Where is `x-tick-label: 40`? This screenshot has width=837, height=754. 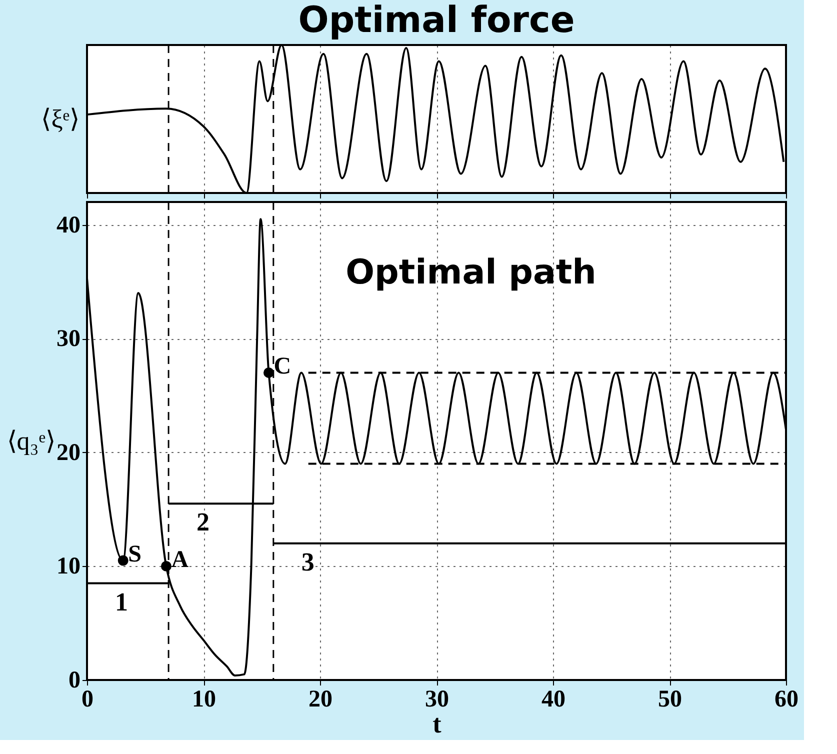
x-tick-label: 40 is located at coordinates (554, 699).